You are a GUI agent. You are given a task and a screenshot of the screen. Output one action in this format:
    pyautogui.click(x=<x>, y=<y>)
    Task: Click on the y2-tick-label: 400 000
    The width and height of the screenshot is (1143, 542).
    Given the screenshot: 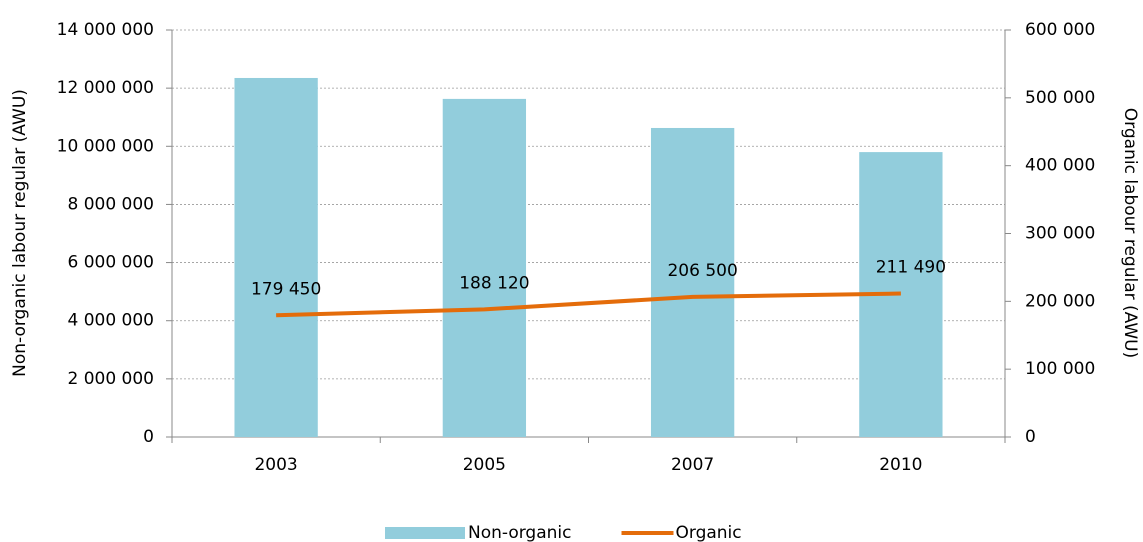 What is the action you would take?
    pyautogui.click(x=1060, y=166)
    